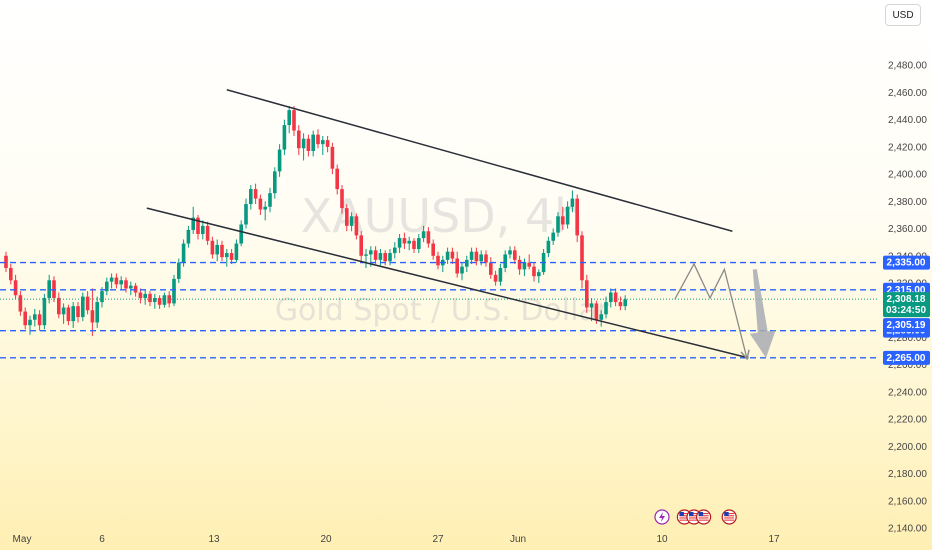 The width and height of the screenshot is (932, 550). I want to click on y-tick-label: 2,160.00, so click(907, 501).